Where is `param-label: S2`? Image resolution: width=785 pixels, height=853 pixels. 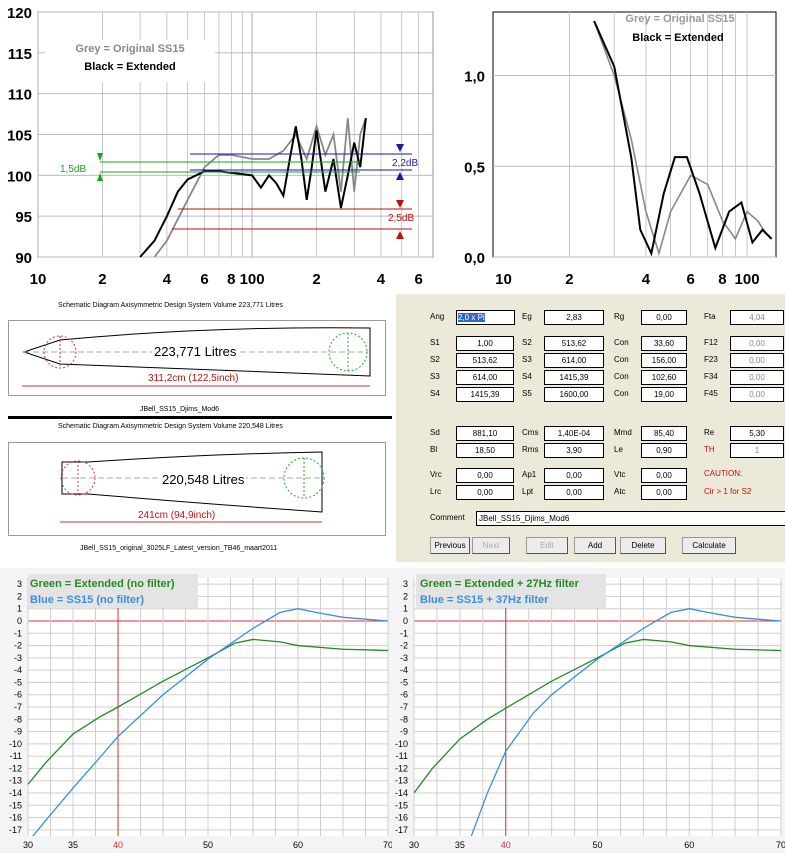 param-label: S2 is located at coordinates (435, 359).